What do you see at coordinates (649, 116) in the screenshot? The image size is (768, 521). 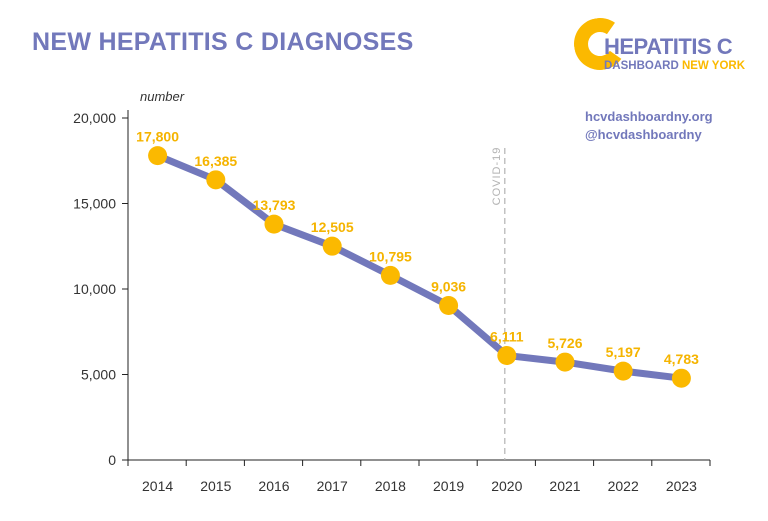 I see `website-link: hcvdashboardny.org` at bounding box center [649, 116].